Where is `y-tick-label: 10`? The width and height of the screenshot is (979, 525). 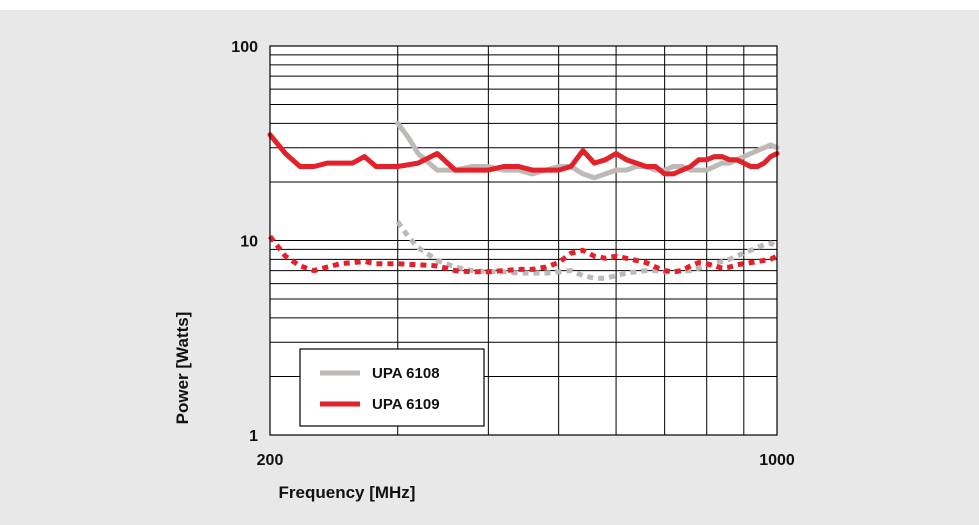 y-tick-label: 10 is located at coordinates (249, 242).